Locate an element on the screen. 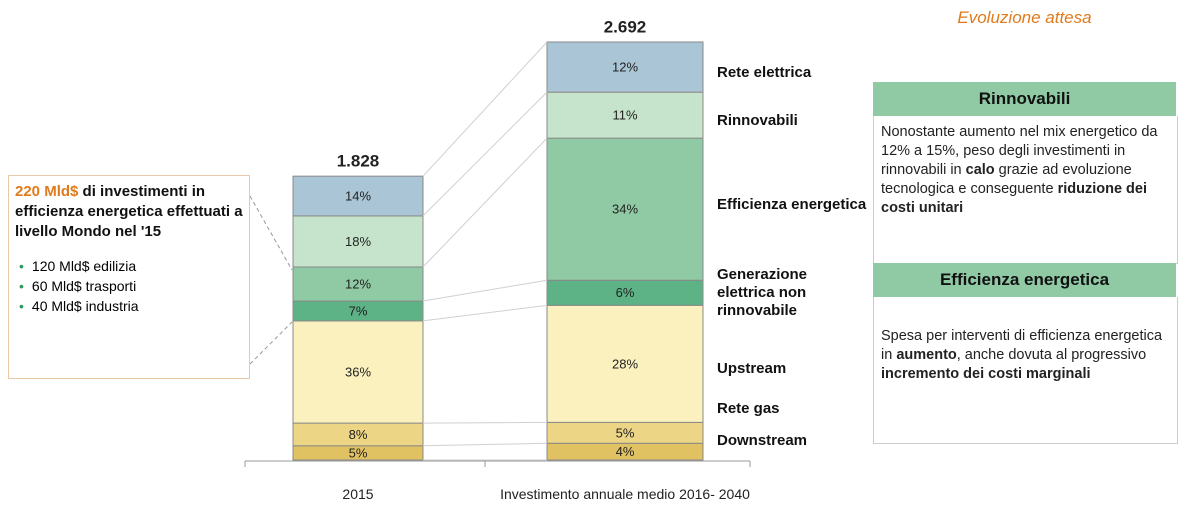  outlook-title: Evoluzione attesa is located at coordinates (1024, 17).